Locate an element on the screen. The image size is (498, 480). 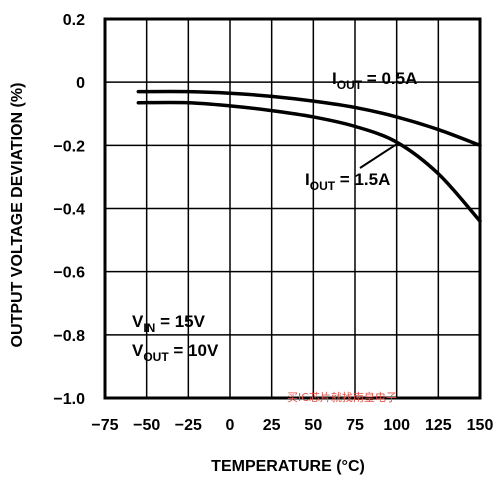
x-tick-label: −25 is located at coordinates (188, 425).